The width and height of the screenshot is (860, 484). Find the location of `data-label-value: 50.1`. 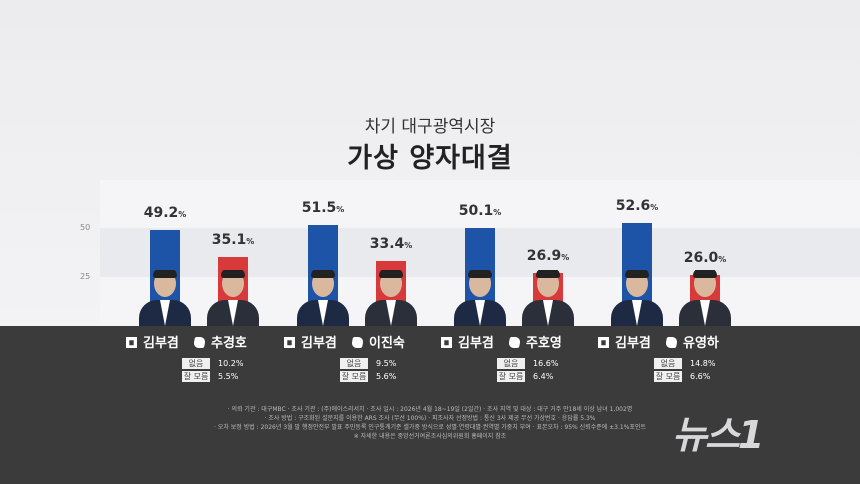

data-label-value: 50.1 is located at coordinates (476, 210).